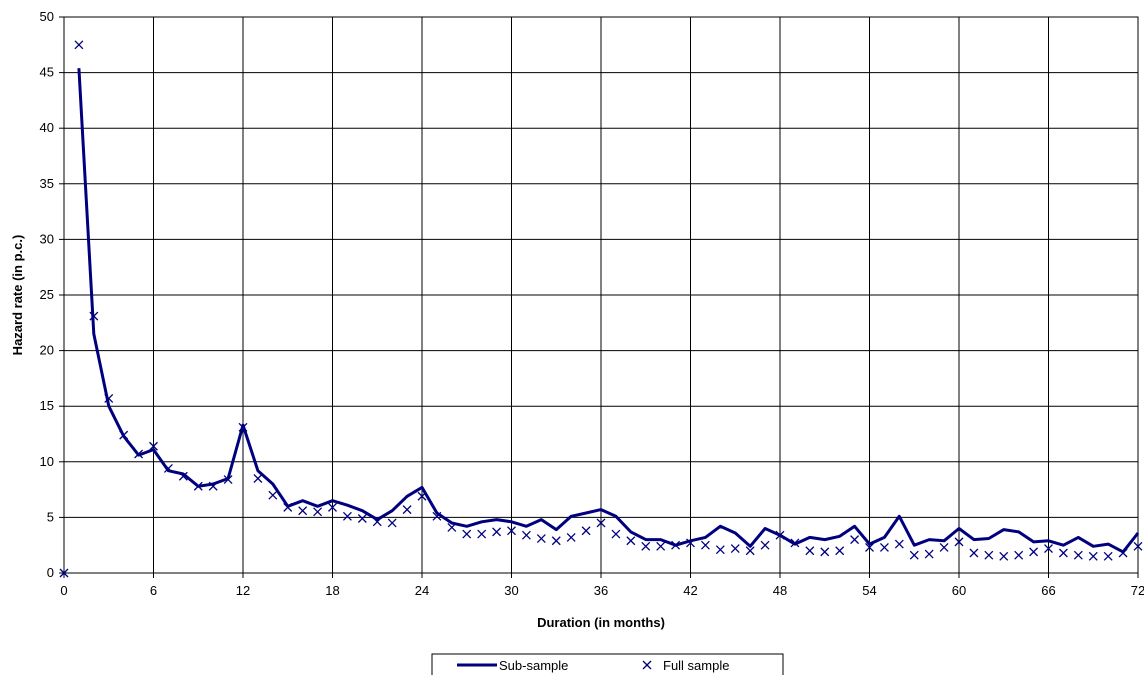 This screenshot has height=675, width=1144. What do you see at coordinates (869, 590) in the screenshot?
I see `x-tick-label: 54` at bounding box center [869, 590].